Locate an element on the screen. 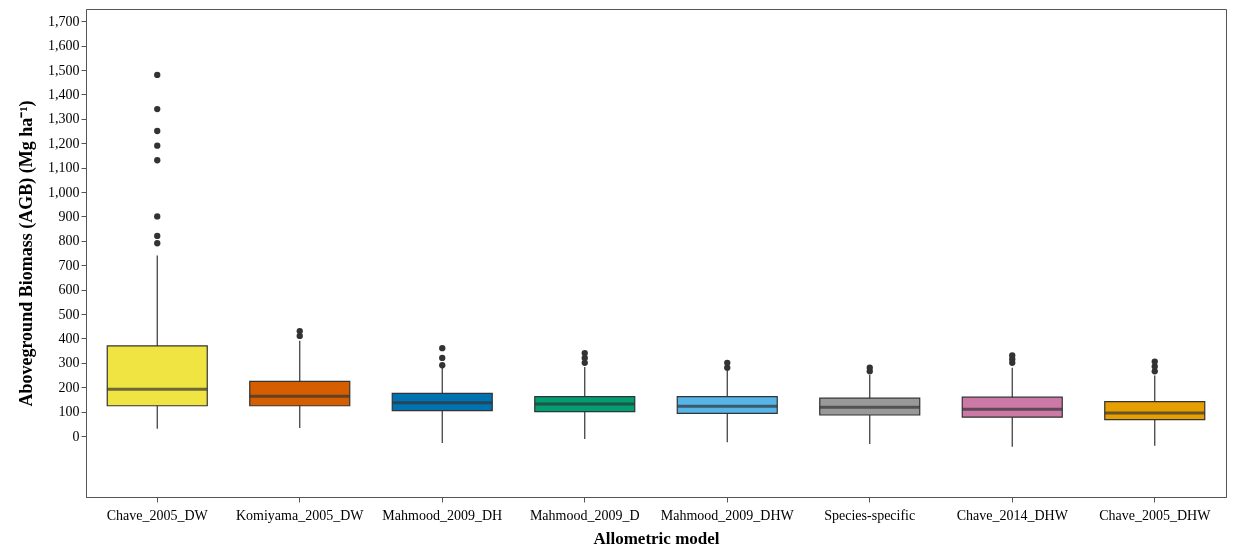 The width and height of the screenshot is (1234, 549). x-tick-label: Chave_2005_DHW is located at coordinates (1155, 515).